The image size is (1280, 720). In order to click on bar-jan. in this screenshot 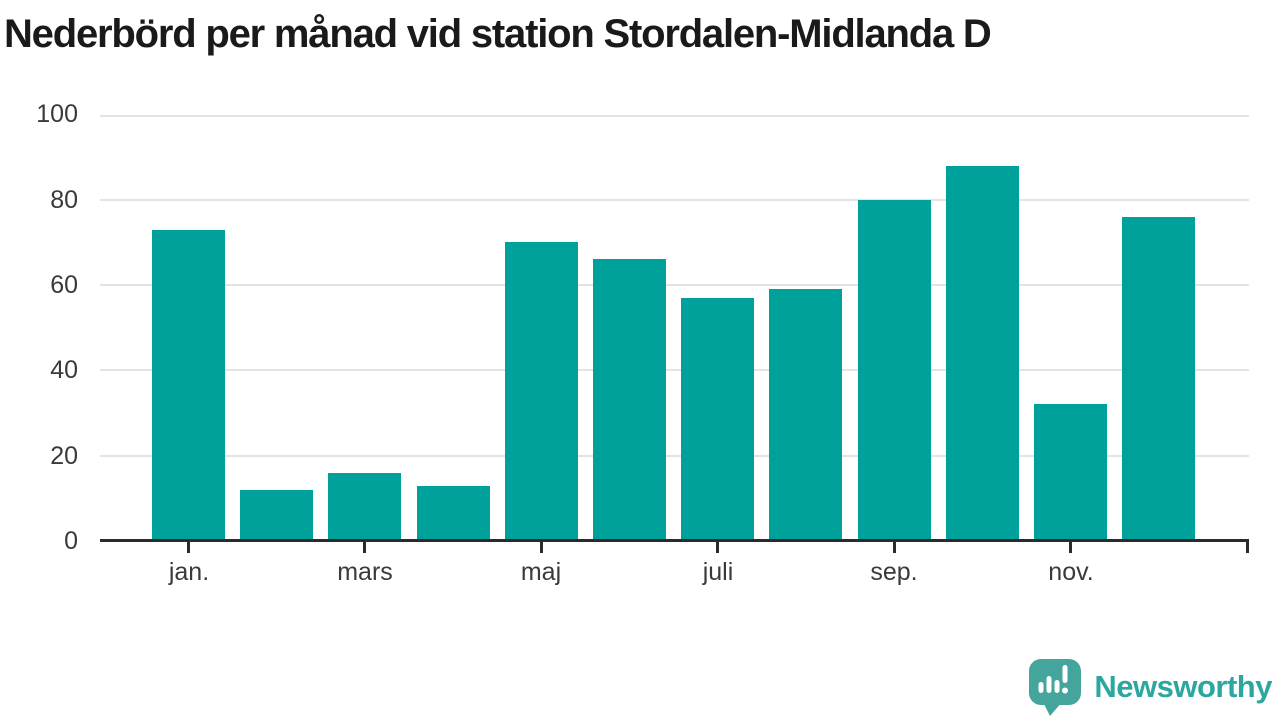, I will do `click(188, 385)`.